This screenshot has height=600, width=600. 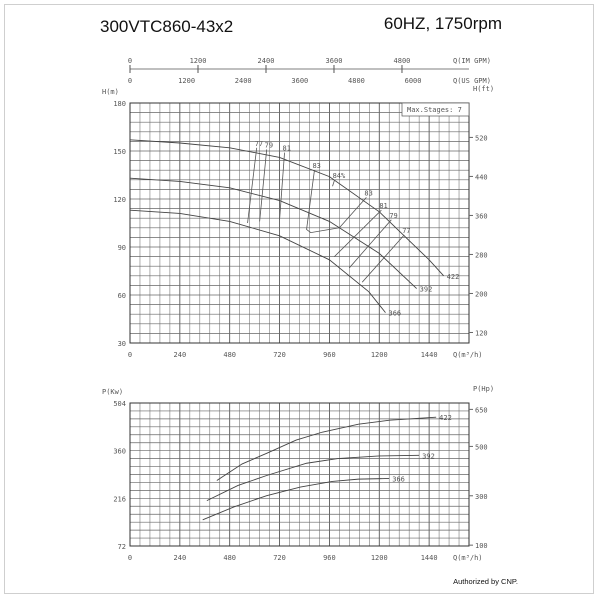 I want to click on power-x-tick: 240, so click(x=180, y=558).